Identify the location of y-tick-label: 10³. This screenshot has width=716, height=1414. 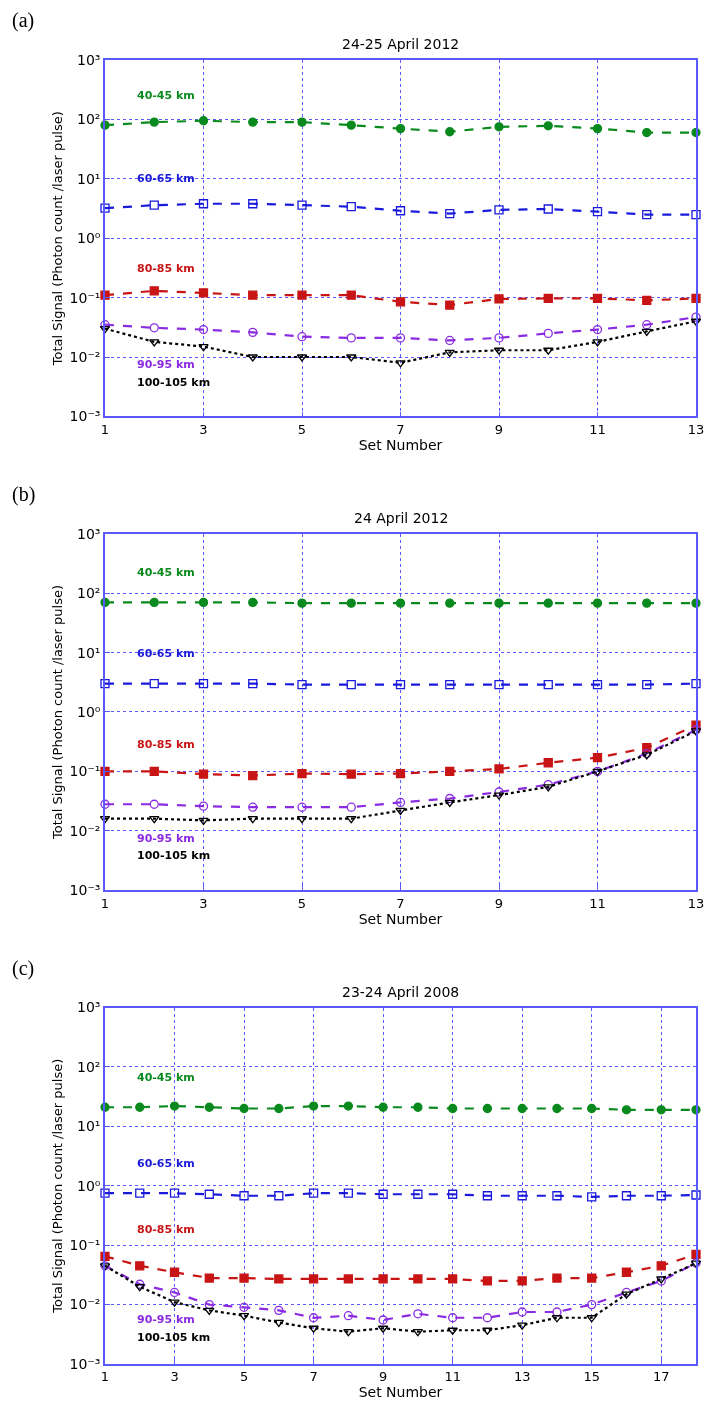
(89, 59).